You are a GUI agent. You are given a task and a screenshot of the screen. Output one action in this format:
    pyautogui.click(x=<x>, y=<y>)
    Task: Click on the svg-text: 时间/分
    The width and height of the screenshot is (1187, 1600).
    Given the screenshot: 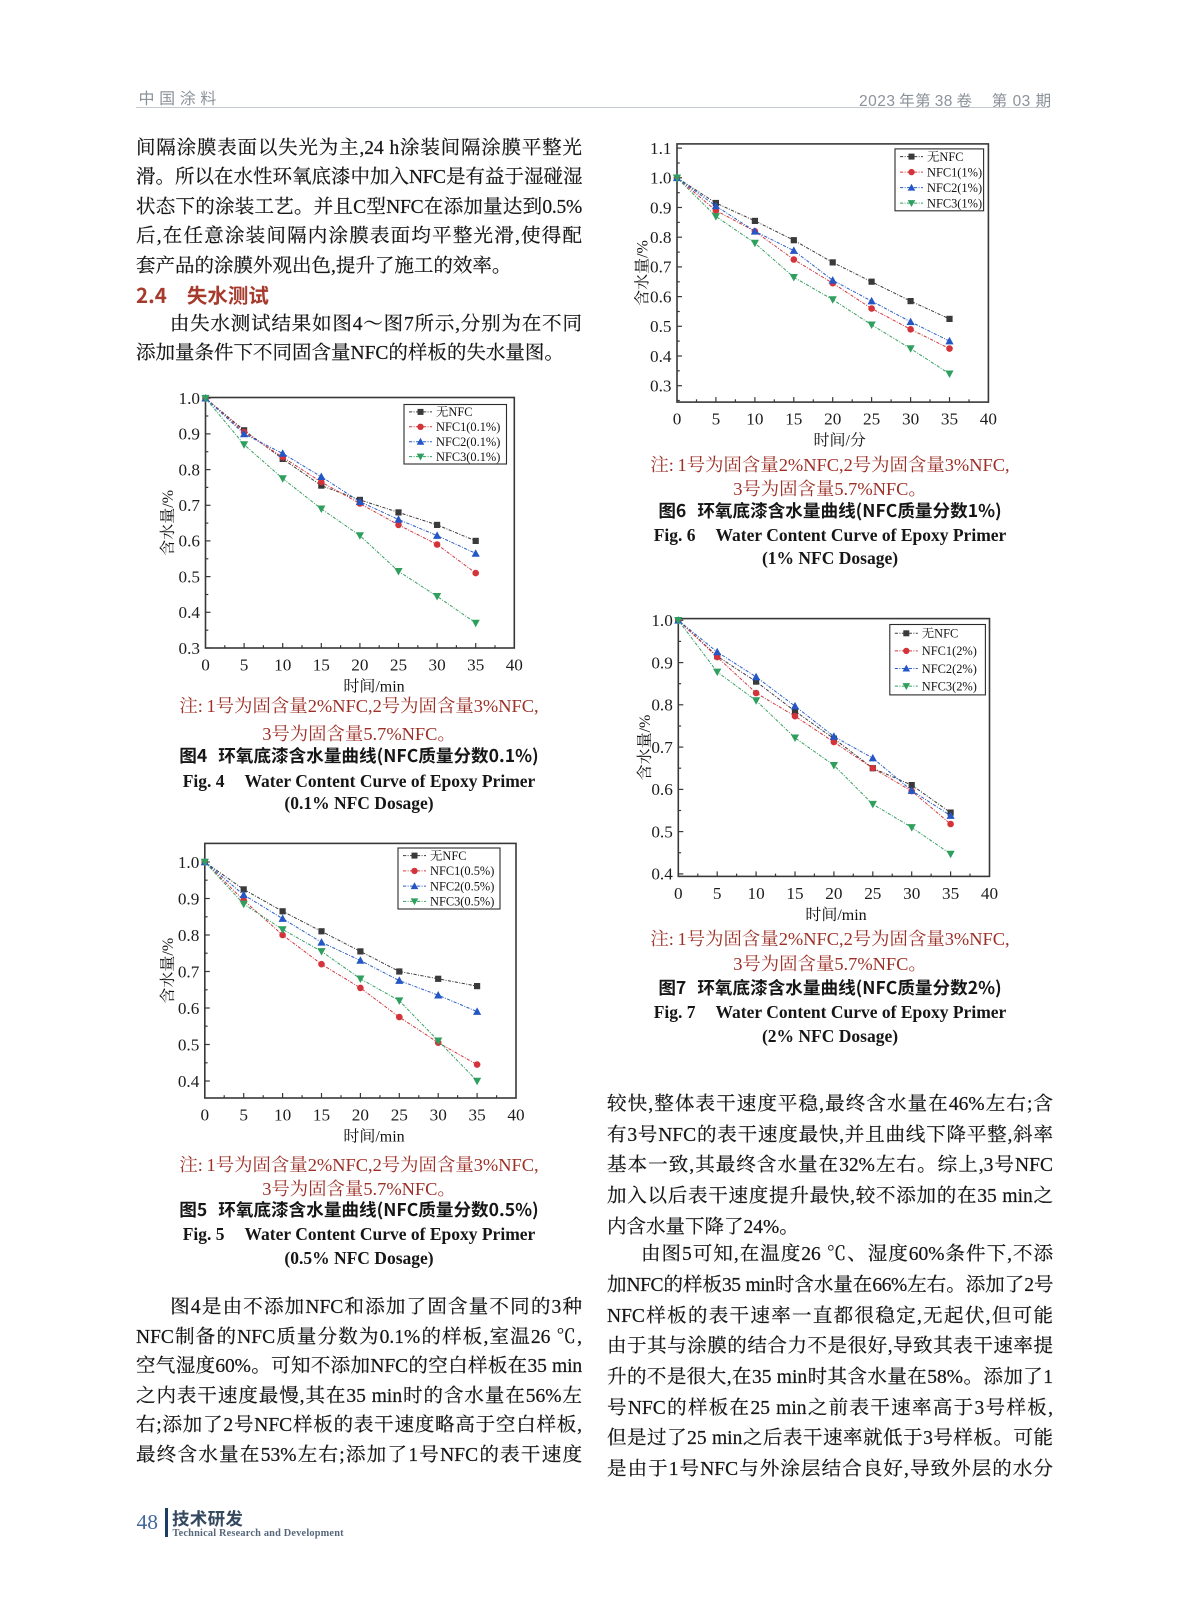 What is the action you would take?
    pyautogui.click(x=839, y=441)
    